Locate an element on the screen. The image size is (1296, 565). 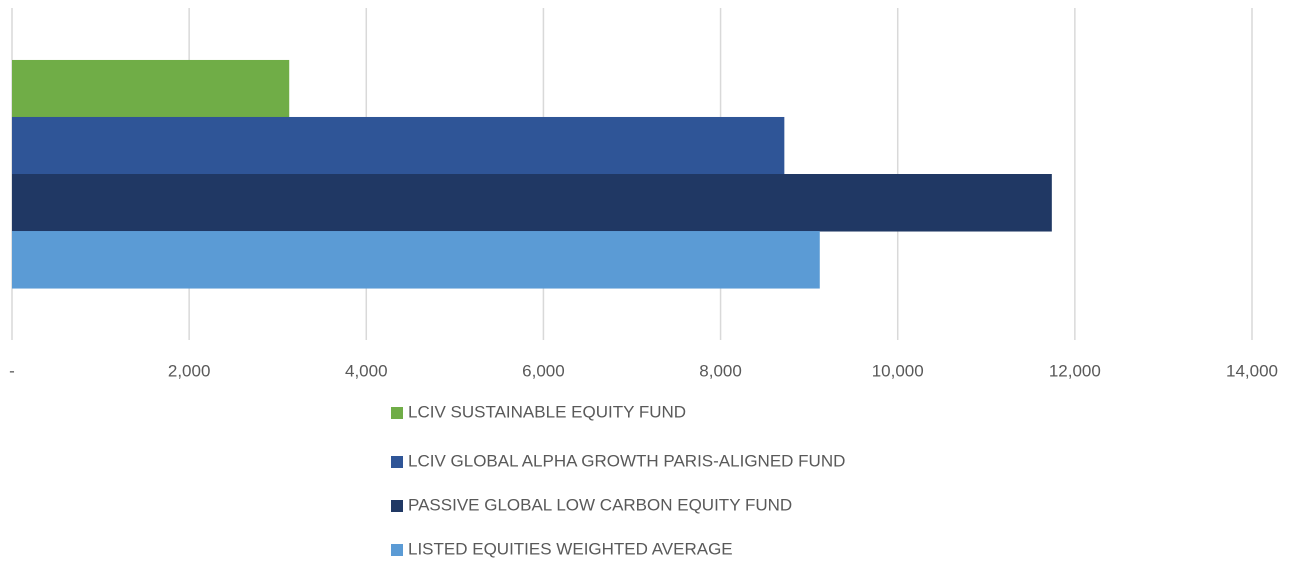
x-tick-label: 14,000 is located at coordinates (1252, 370).